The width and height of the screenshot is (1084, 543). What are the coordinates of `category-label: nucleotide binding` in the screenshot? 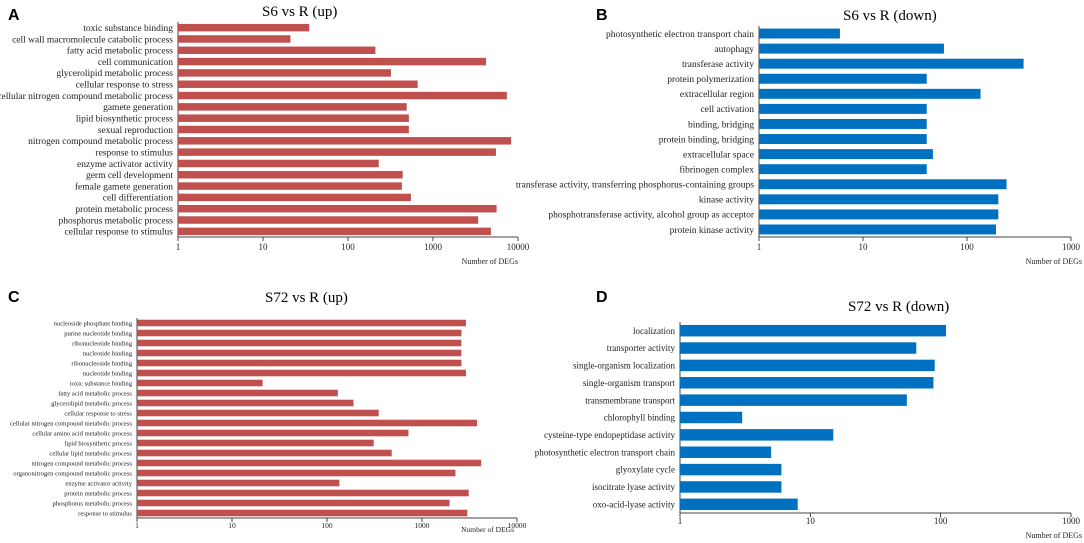 It's located at (108, 353).